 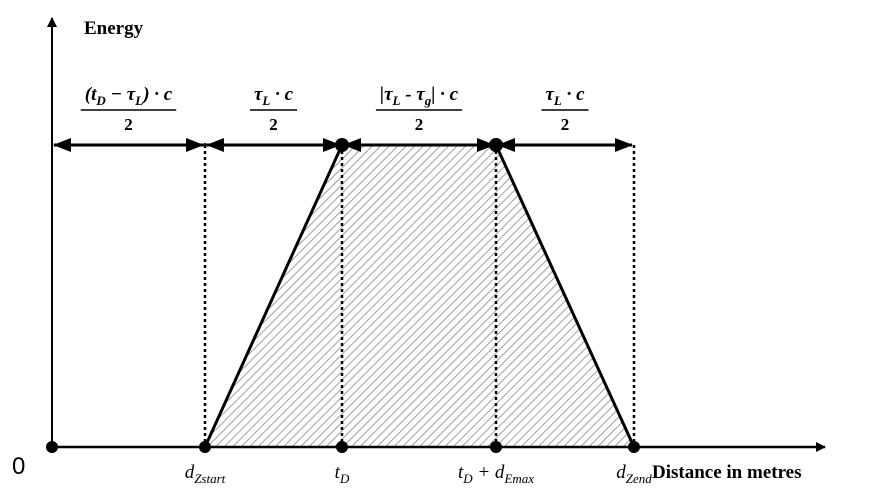 I want to click on point-label: tD + dEmax, so click(x=496, y=474).